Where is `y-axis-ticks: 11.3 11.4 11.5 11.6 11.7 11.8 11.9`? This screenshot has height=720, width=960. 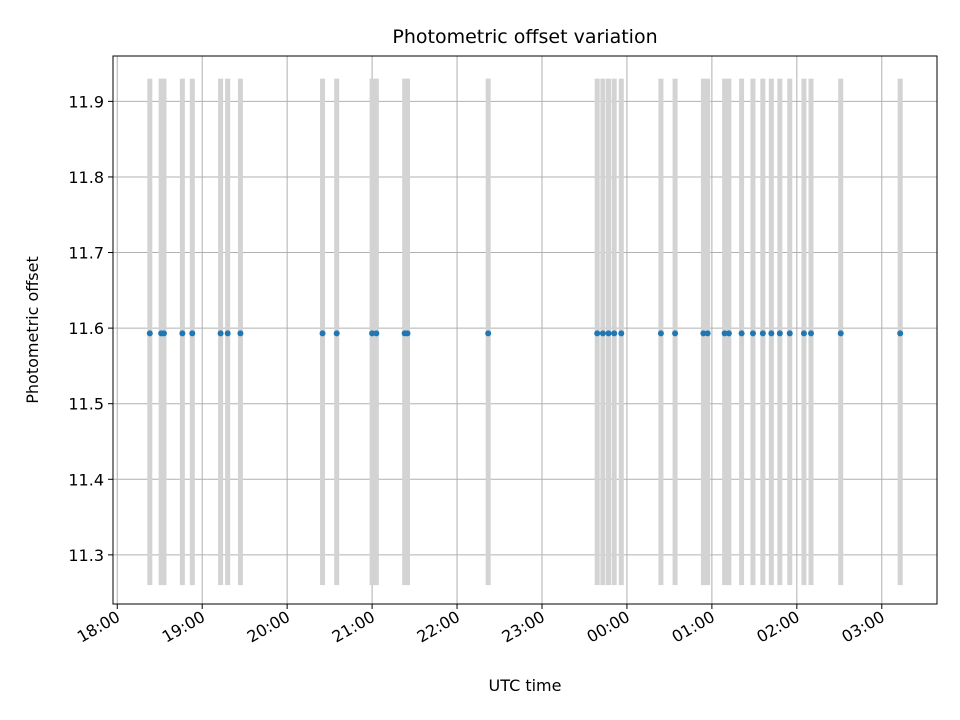 y-axis-ticks: 11.3 11.4 11.5 11.6 11.7 11.8 11.9 is located at coordinates (90, 328).